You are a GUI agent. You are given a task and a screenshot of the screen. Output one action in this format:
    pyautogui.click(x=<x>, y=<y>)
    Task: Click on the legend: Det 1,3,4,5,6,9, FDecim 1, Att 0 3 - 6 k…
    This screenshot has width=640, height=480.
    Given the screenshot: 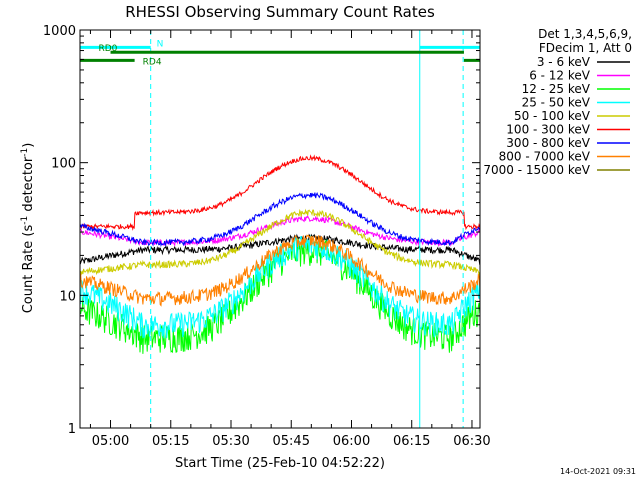 What is the action you would take?
    pyautogui.click(x=557, y=102)
    